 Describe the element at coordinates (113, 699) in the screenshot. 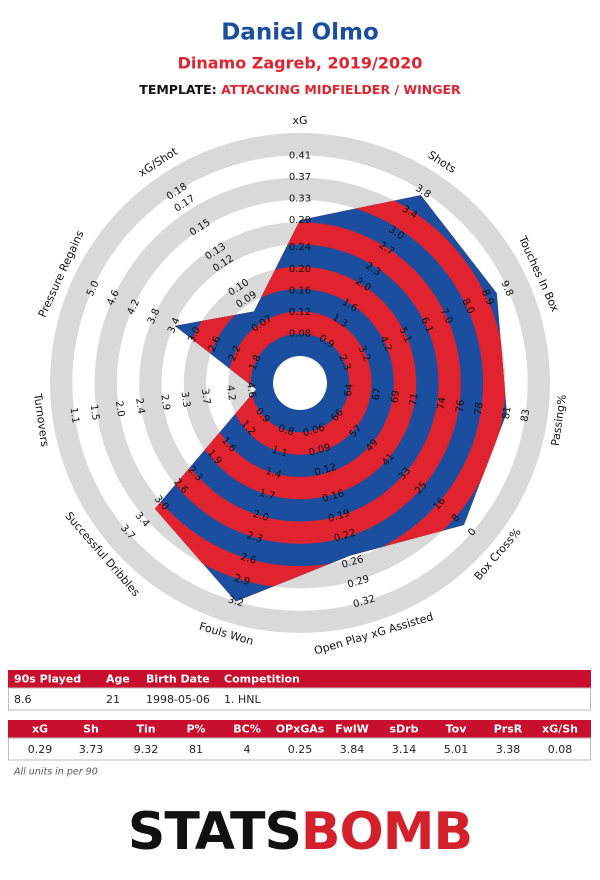

I see `table-cell: 21` at that location.